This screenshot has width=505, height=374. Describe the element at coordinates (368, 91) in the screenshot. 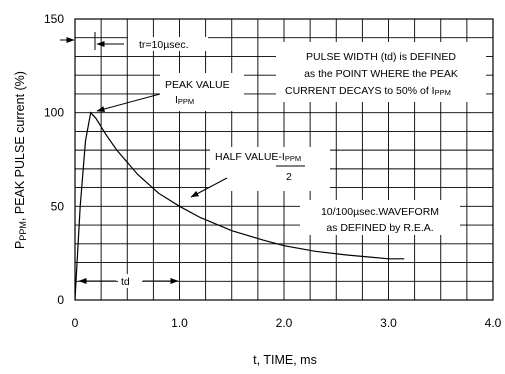

I see `pulse-width-line-3: CURRENT DECAYS to 50% of IPPM` at that location.